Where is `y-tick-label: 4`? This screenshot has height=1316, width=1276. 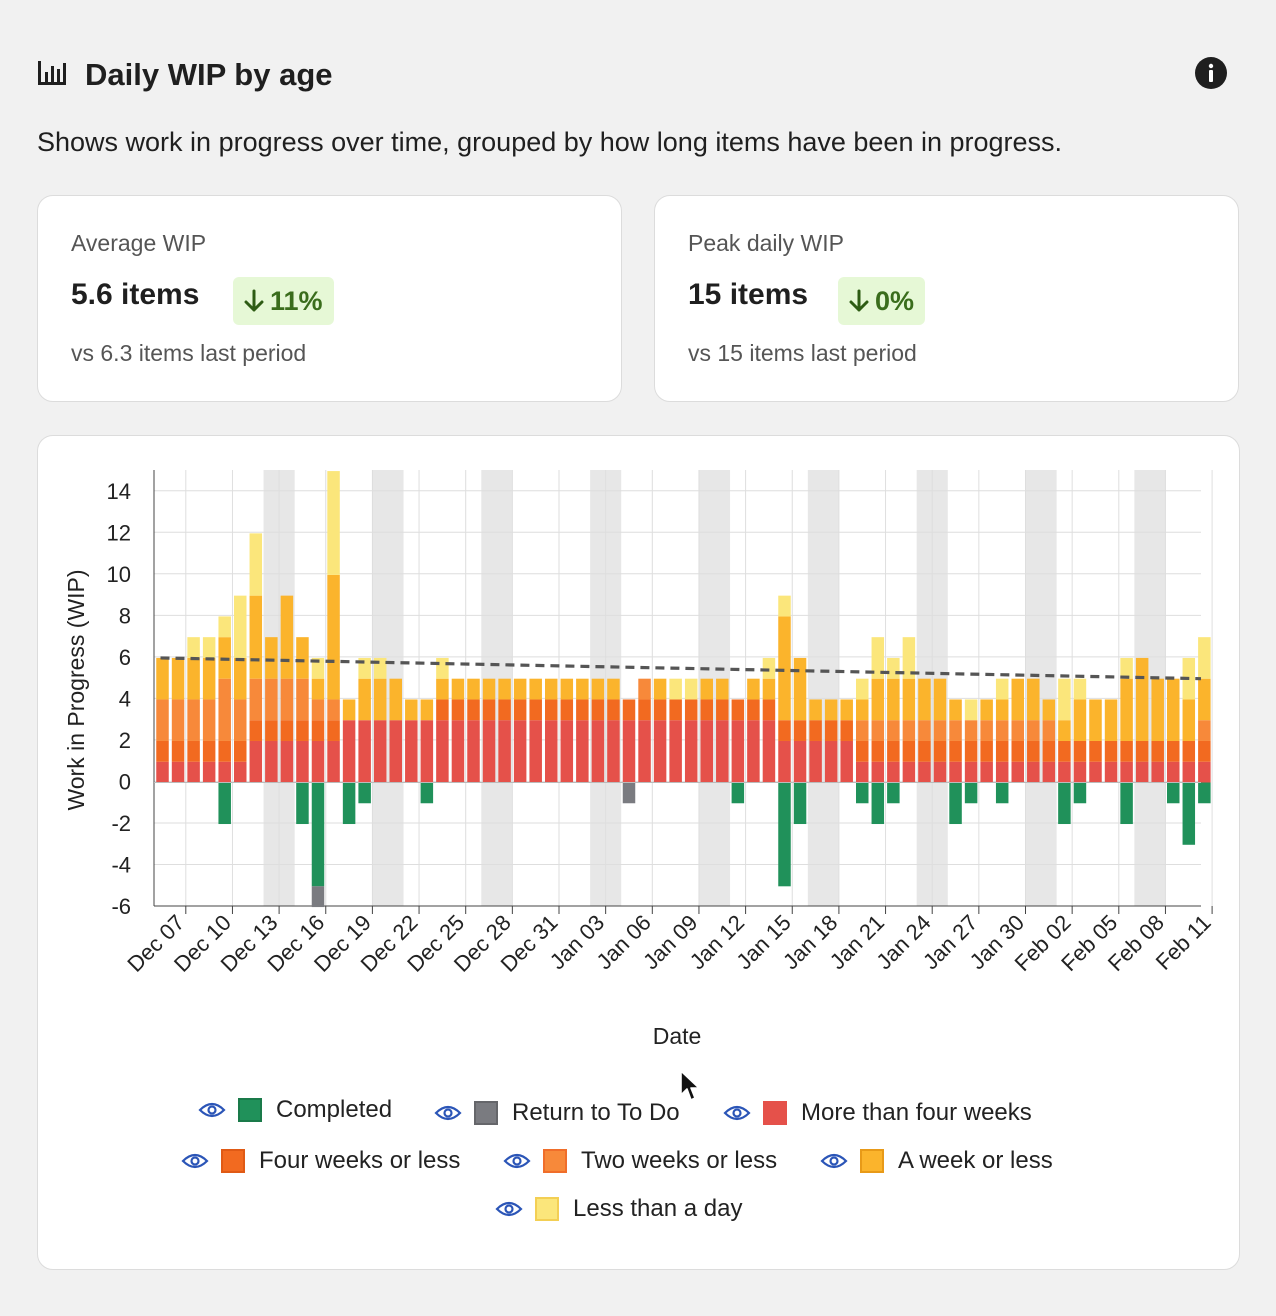 y-tick-label: 4 is located at coordinates (125, 698).